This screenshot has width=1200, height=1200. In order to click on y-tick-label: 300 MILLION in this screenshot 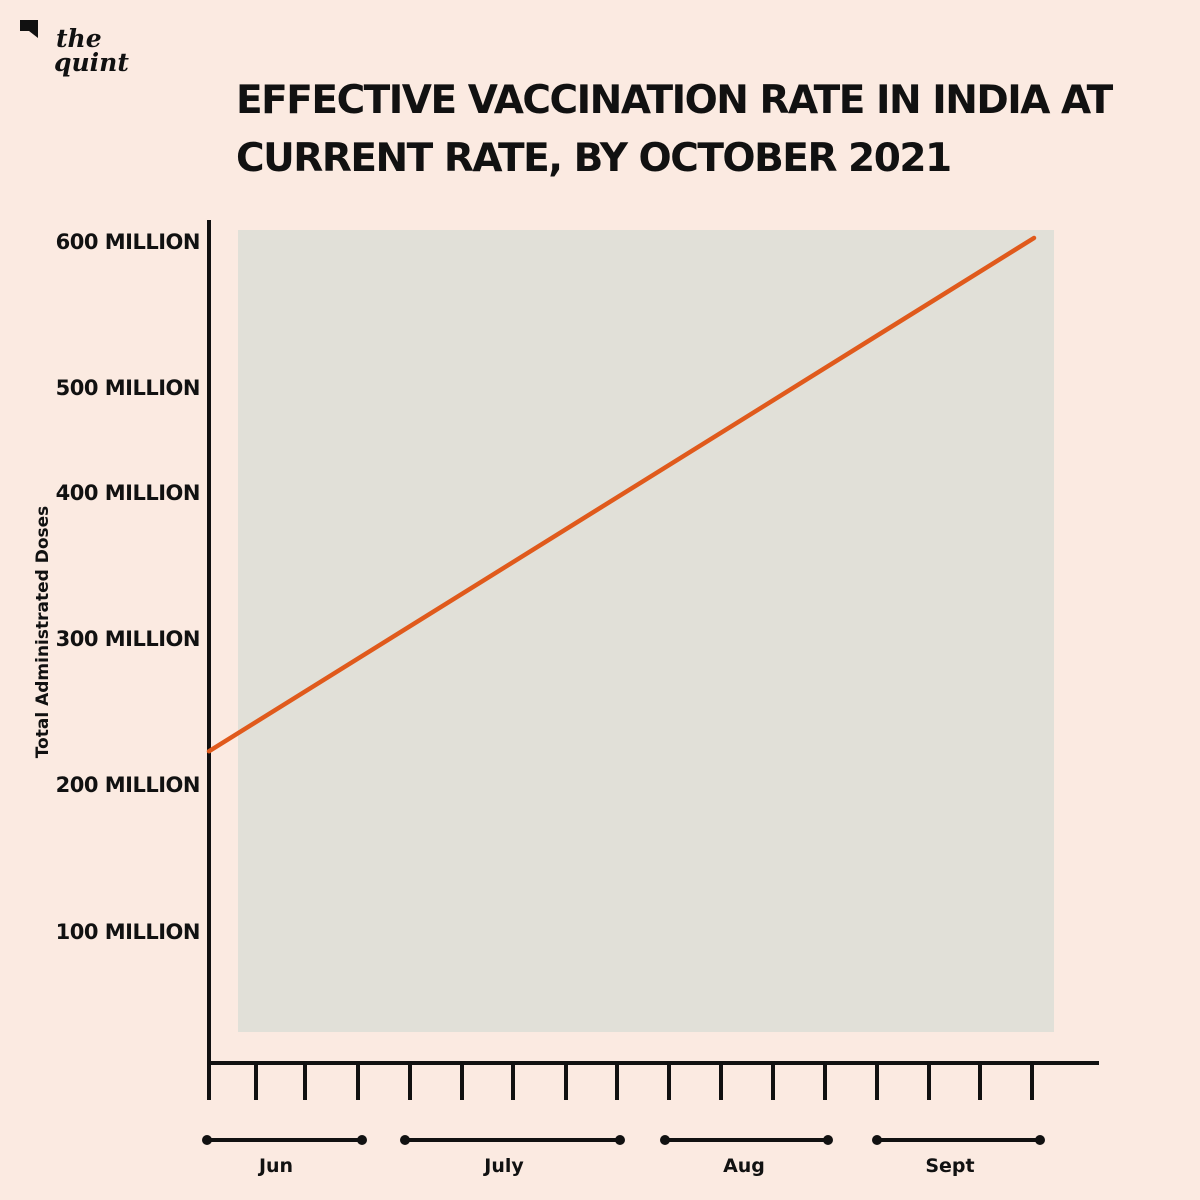, I will do `click(128, 639)`.